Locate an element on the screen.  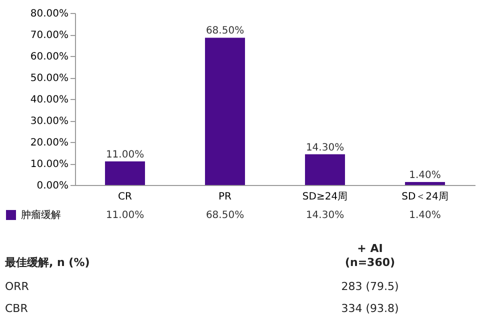
y-tick-label: 20.00% is located at coordinates (49, 143).